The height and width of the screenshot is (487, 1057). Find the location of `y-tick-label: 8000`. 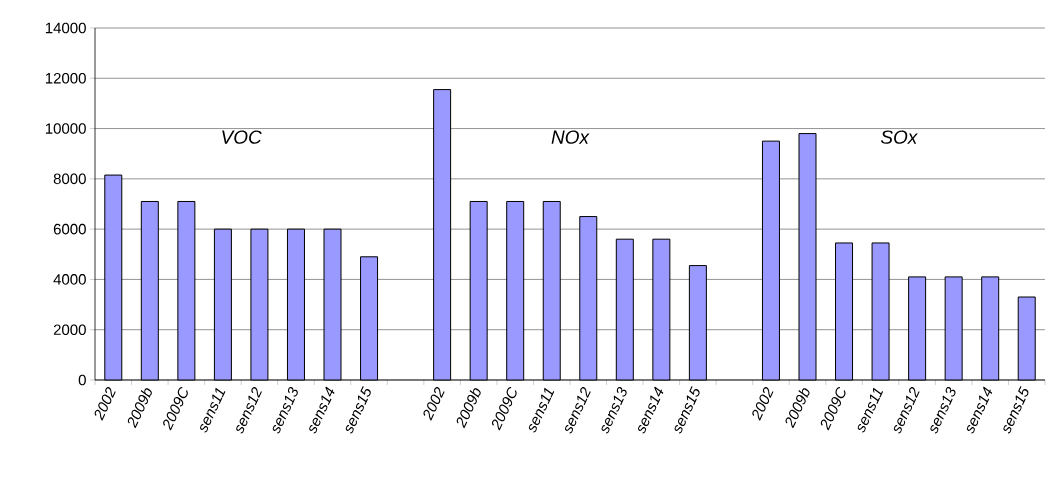

y-tick-label: 8000 is located at coordinates (69, 179).